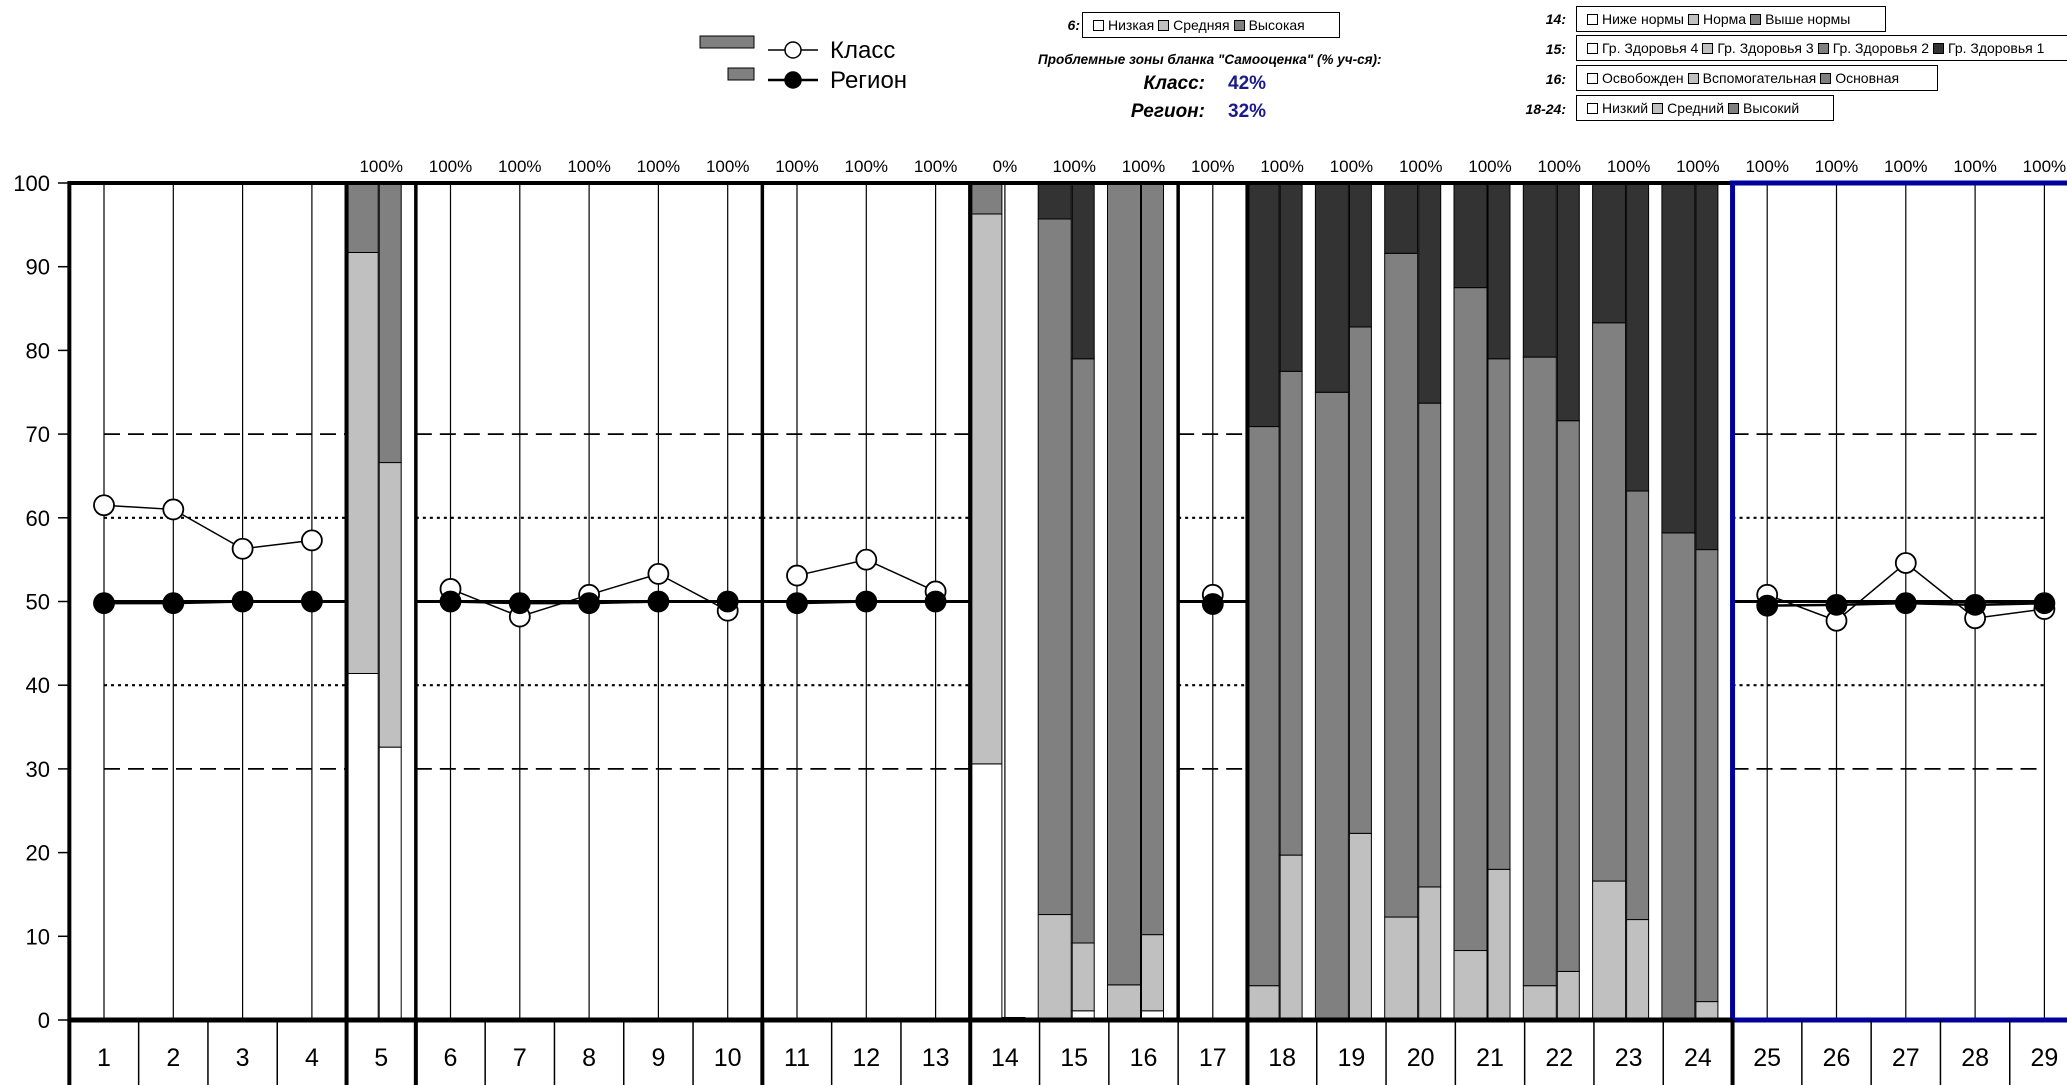 This screenshot has height=1085, width=2067. Describe the element at coordinates (1698, 1058) in the screenshot. I see `category-label: 24` at that location.